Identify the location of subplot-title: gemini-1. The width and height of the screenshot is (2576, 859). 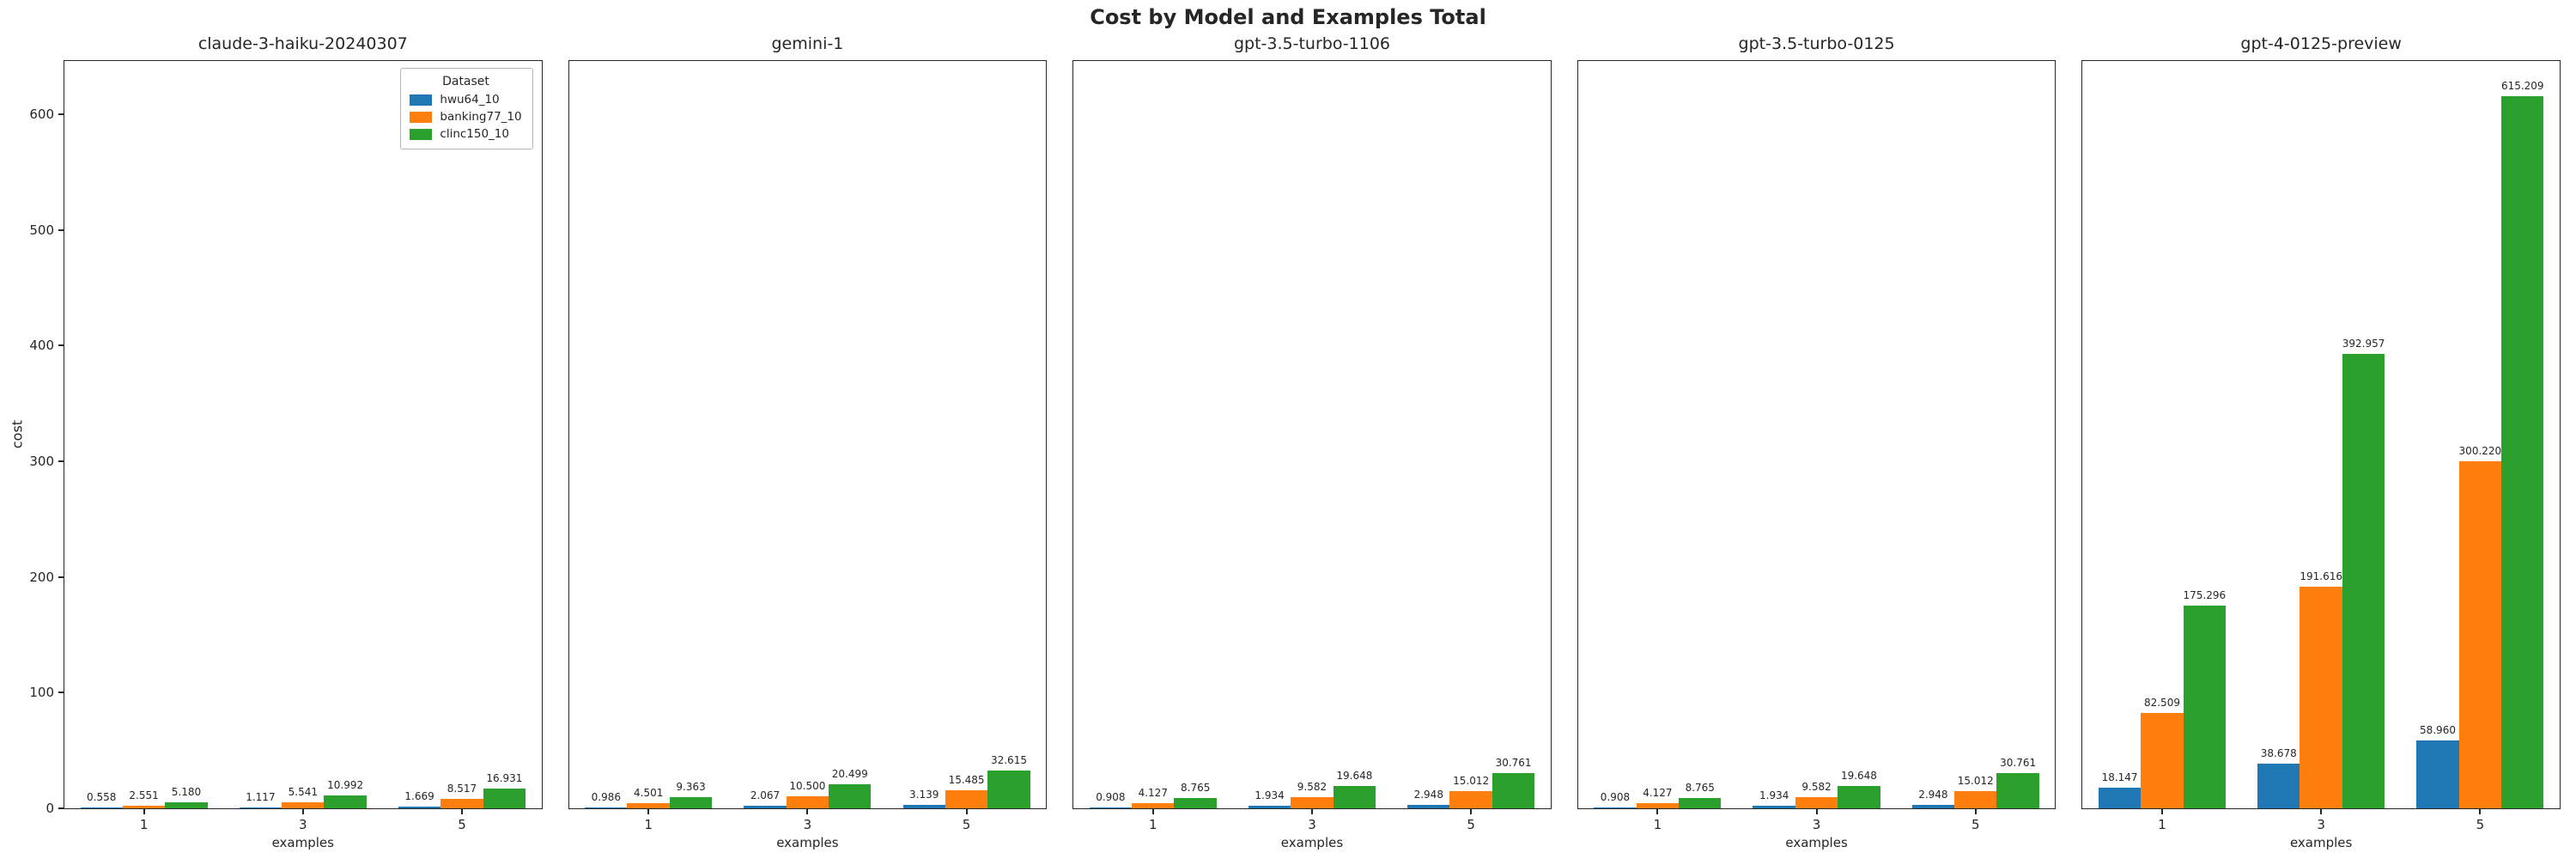
(808, 44).